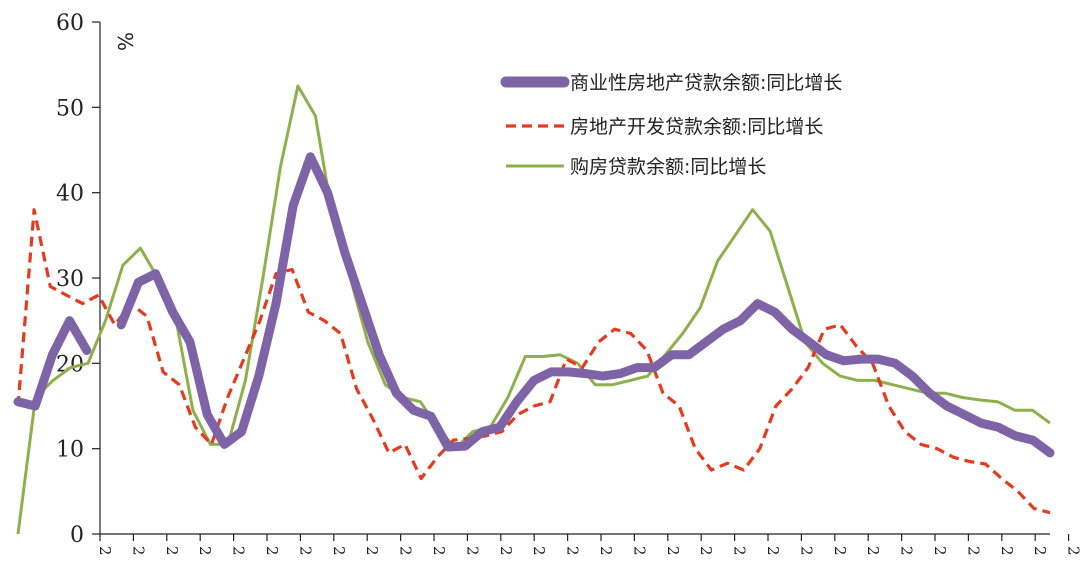 The image size is (1080, 587). What do you see at coordinates (70, 450) in the screenshot?
I see `y-tick-label: 10` at bounding box center [70, 450].